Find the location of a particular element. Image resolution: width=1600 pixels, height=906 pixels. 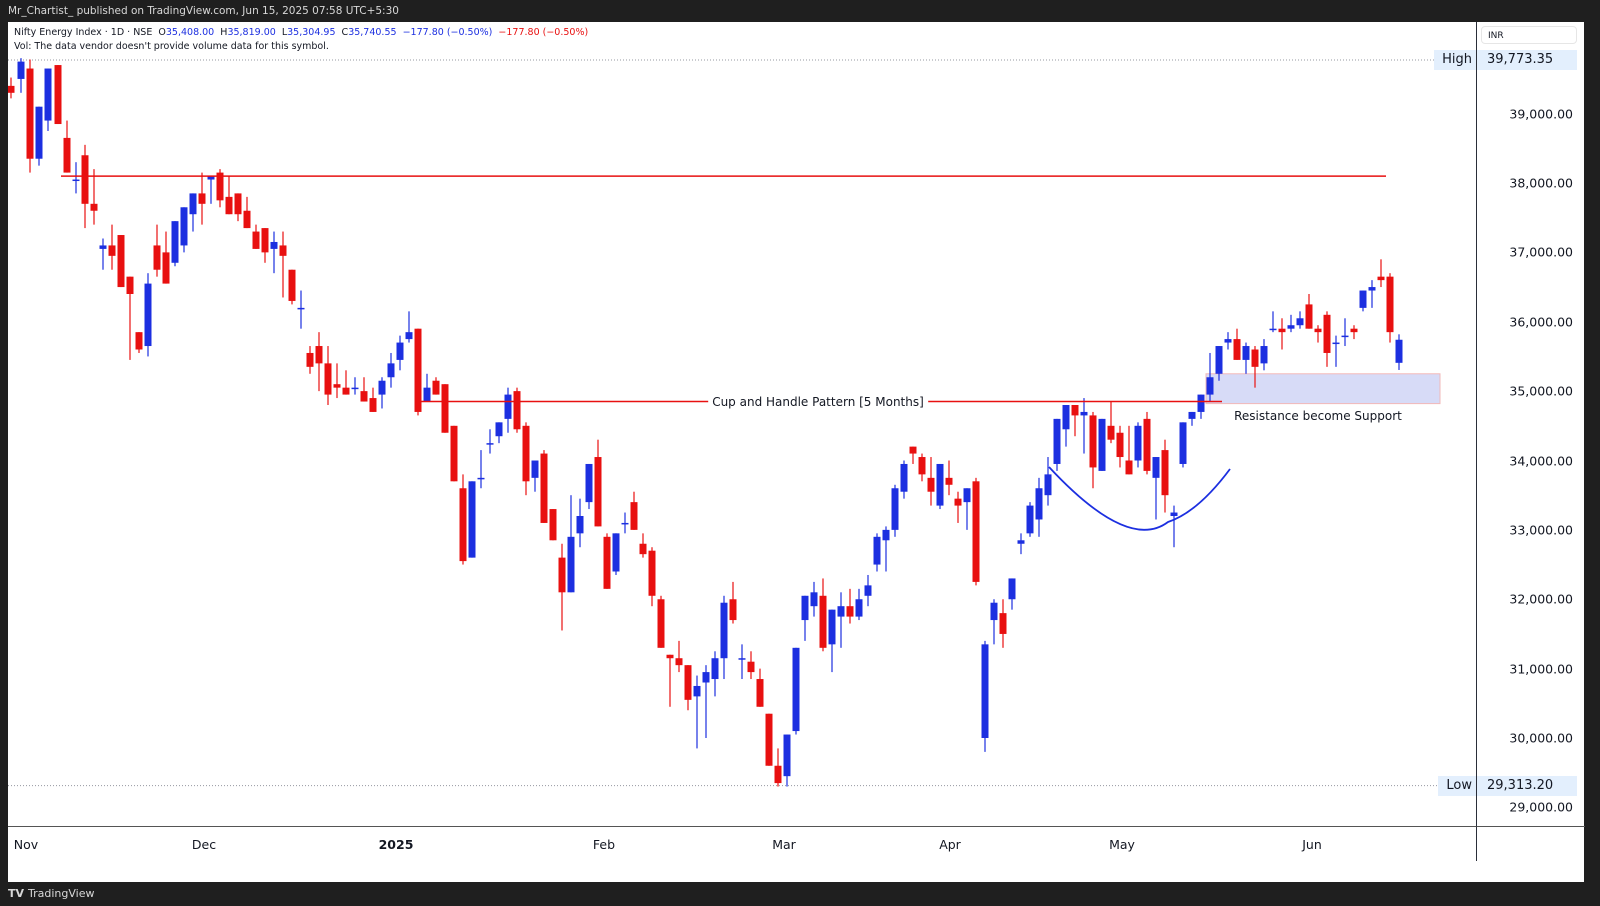

close-label: C is located at coordinates (345, 32).